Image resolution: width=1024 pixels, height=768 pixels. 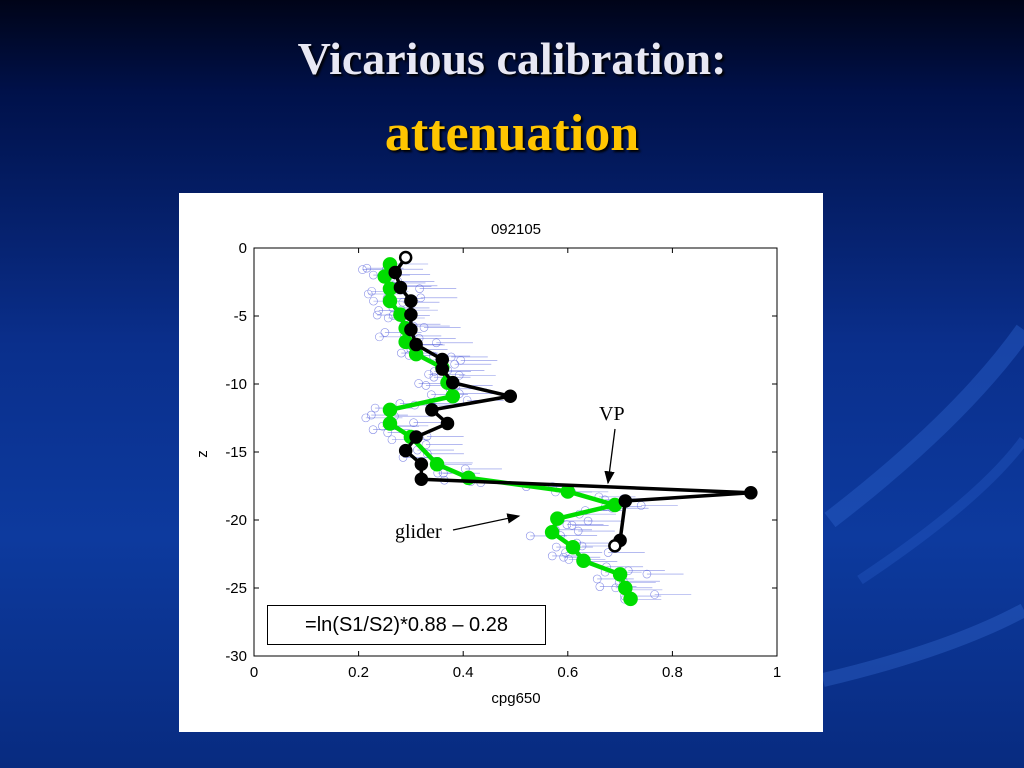 I want to click on vp-arrow, so click(x=610, y=456).